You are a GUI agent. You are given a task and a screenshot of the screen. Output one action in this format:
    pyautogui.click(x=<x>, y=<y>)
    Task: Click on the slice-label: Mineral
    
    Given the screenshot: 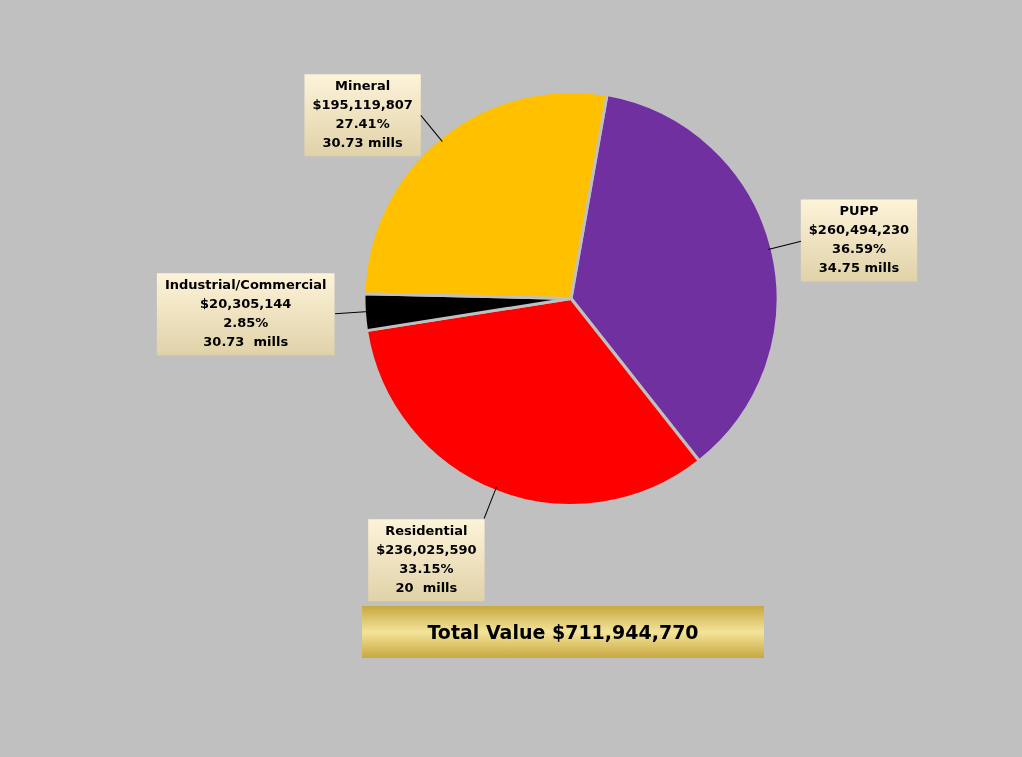 What is the action you would take?
    pyautogui.click(x=363, y=85)
    